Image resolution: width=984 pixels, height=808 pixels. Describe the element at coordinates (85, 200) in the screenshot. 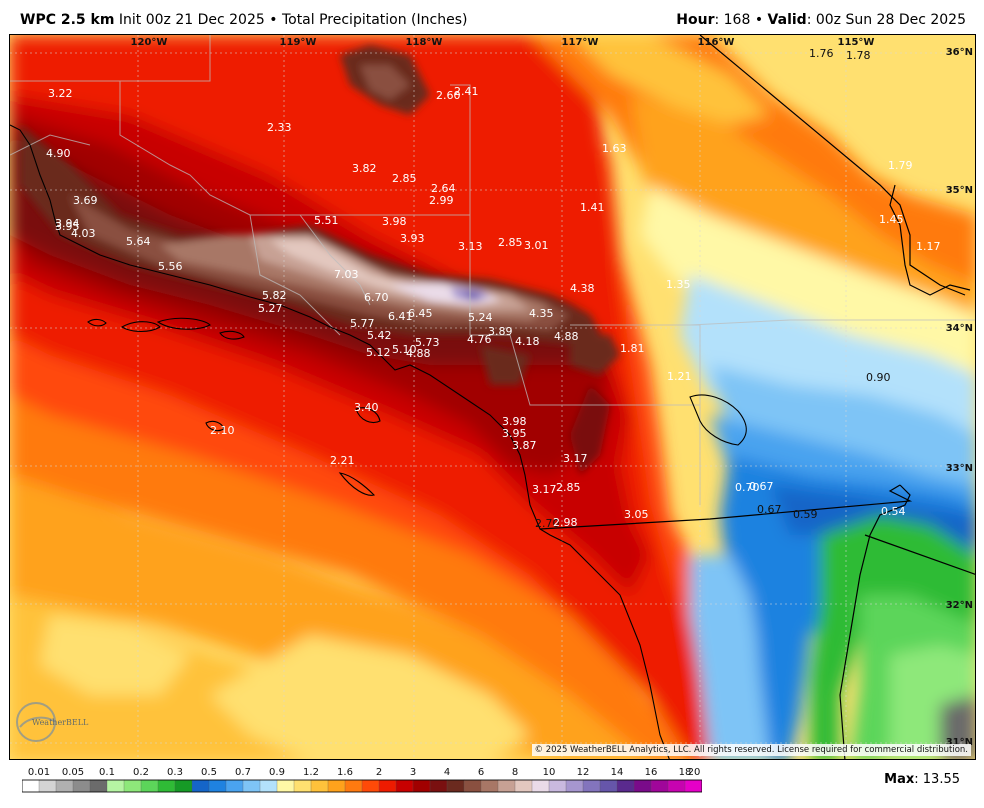

I see `point-value: 3.69` at that location.